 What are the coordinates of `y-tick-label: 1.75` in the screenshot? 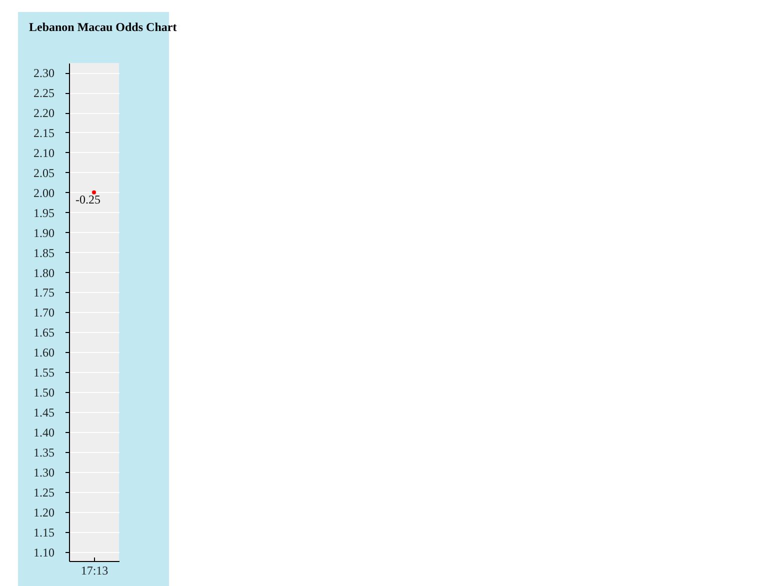 It's located at (44, 293).